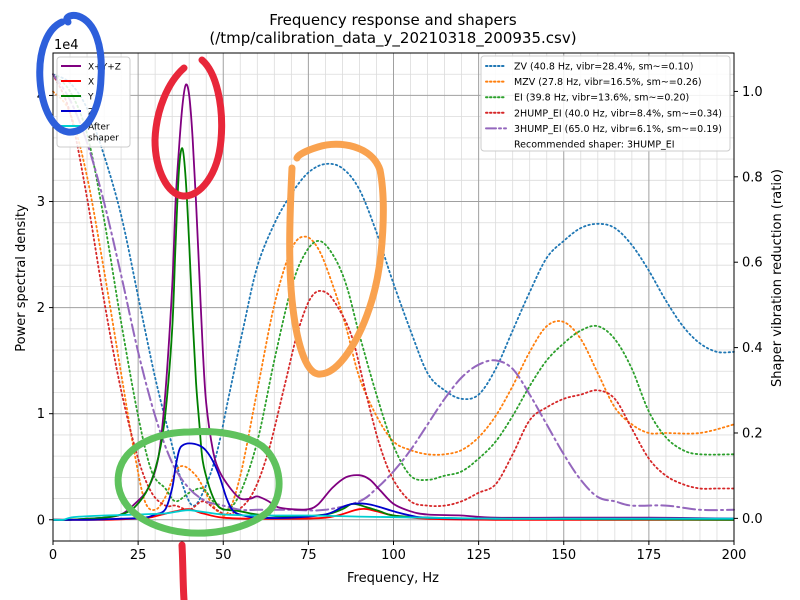  I want to click on psd-line-after-shaper, so click(393, 515).